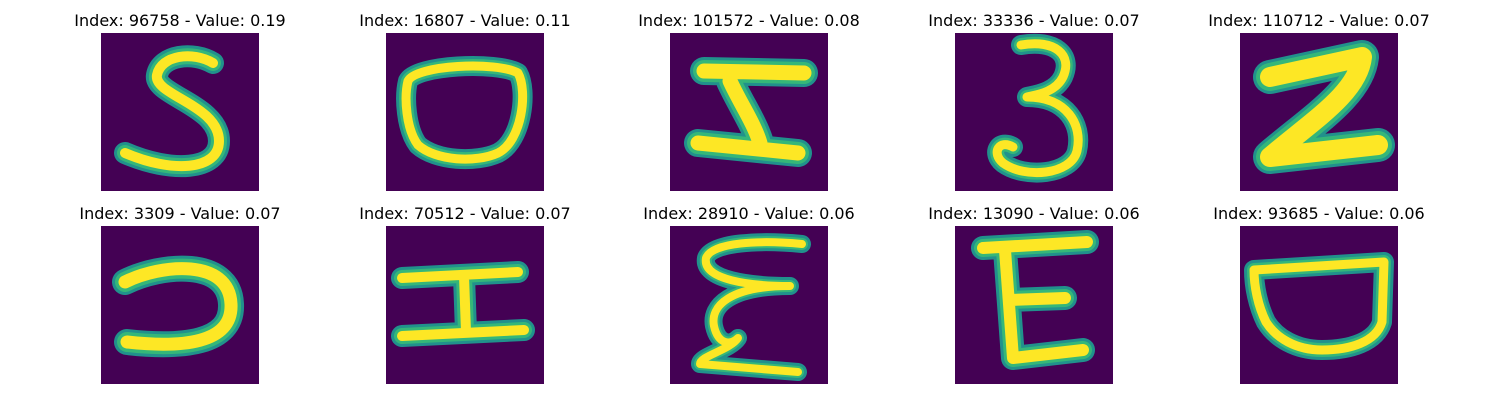 This screenshot has width=1500, height=400. Describe the element at coordinates (1319, 20) in the screenshot. I see `panel-title: Index: 110712 - Value: 0.07` at that location.